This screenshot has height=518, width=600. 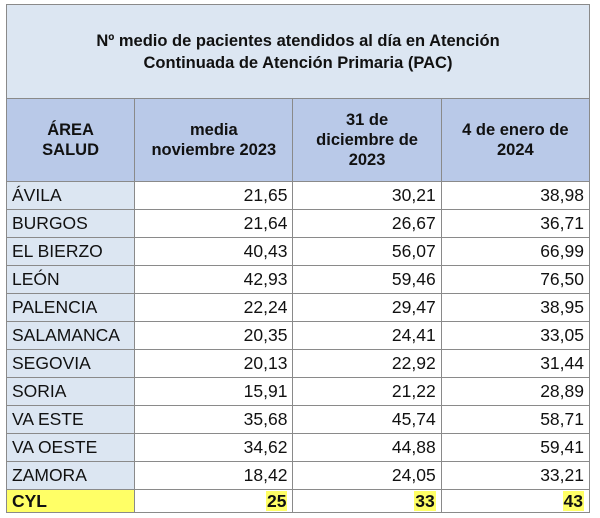 I want to click on value-dec-cell: 44,88, so click(x=367, y=447).